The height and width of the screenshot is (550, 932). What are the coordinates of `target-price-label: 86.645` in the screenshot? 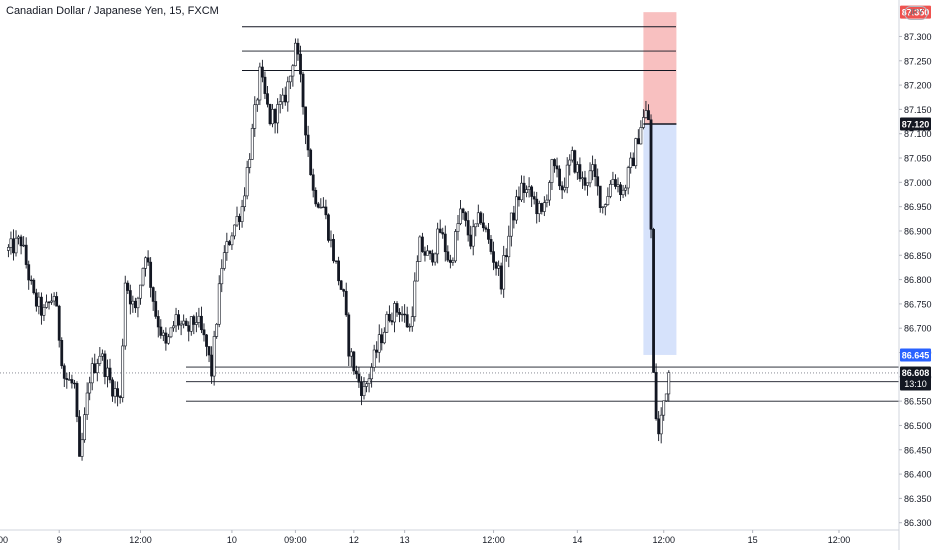 It's located at (916, 355).